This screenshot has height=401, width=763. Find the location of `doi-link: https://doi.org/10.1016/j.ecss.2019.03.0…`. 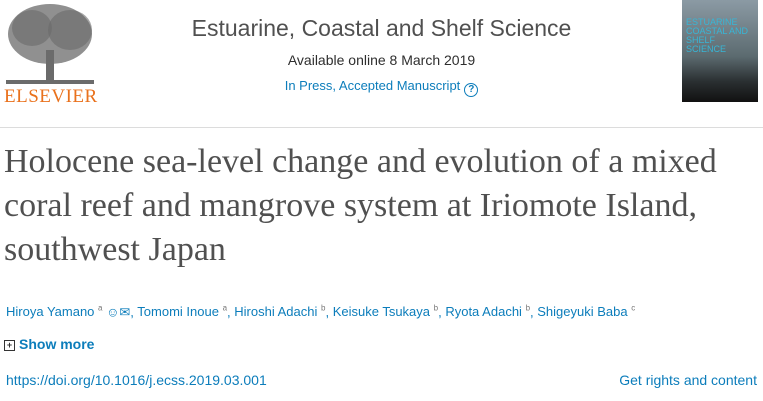

doi-link: https://doi.org/10.1016/j.ecss.2019.03.0… is located at coordinates (136, 380).